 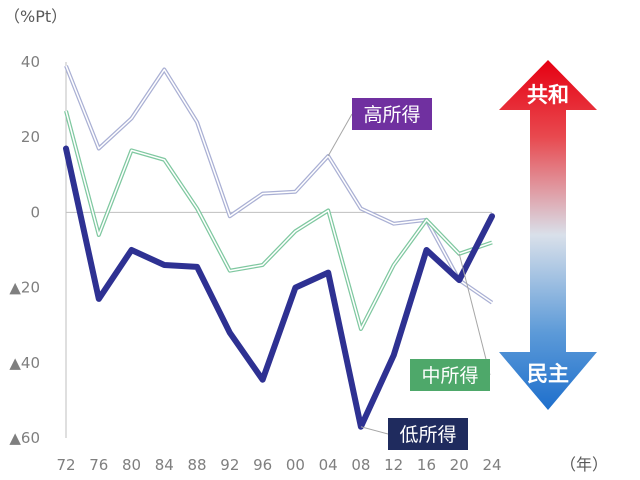 What do you see at coordinates (24, 438) in the screenshot?
I see `y-tick-label: ▲60` at bounding box center [24, 438].